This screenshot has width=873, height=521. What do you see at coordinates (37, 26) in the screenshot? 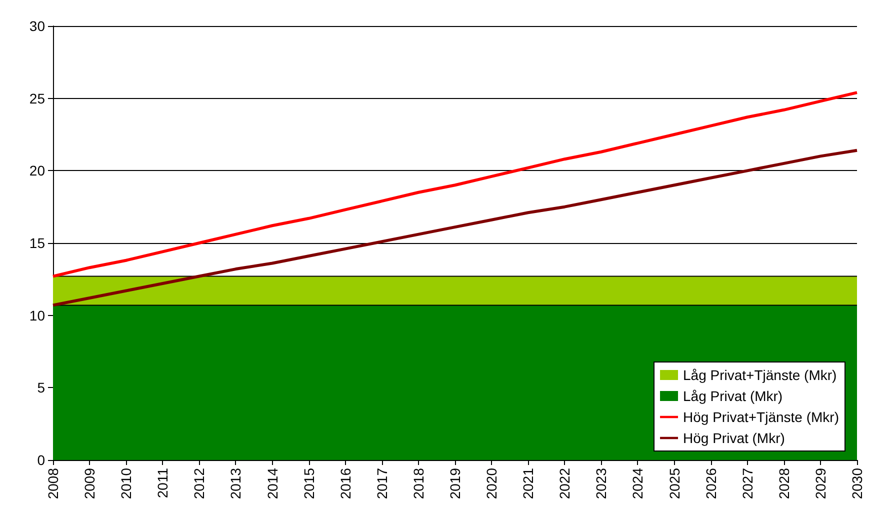
I see `y-tick-label: 30` at bounding box center [37, 26].